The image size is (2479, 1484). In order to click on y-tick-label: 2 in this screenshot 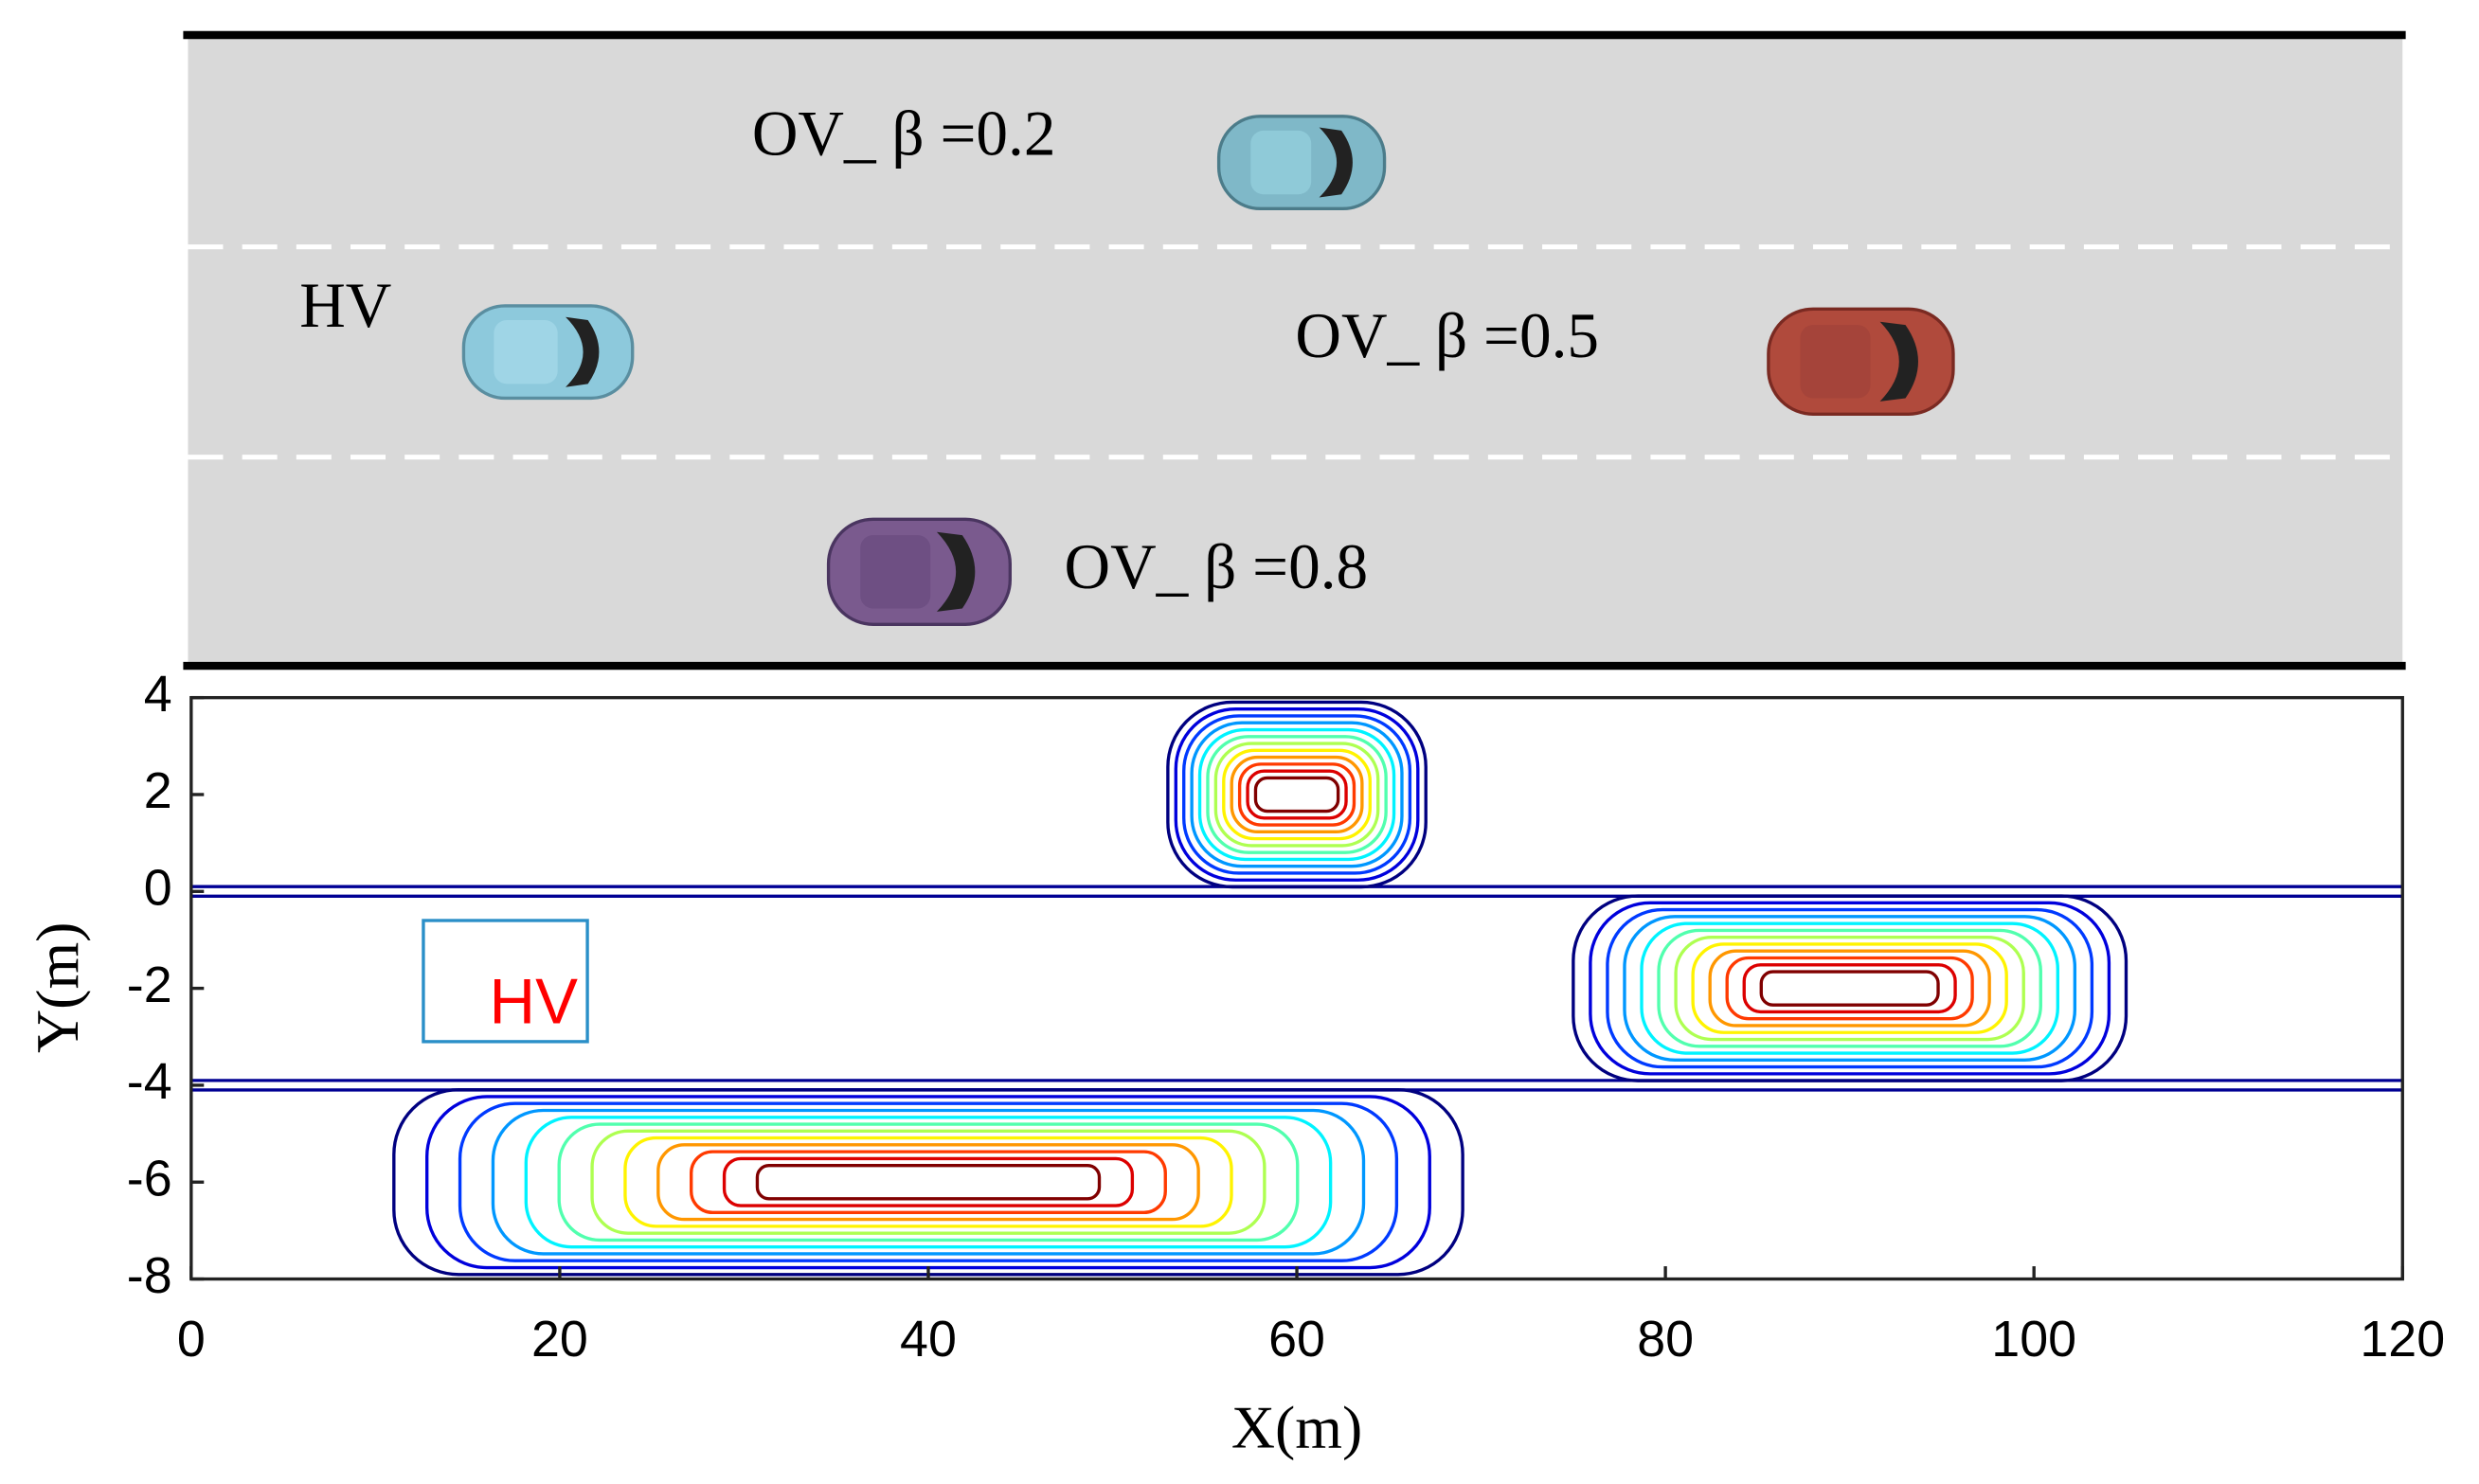, I will do `click(158, 790)`.